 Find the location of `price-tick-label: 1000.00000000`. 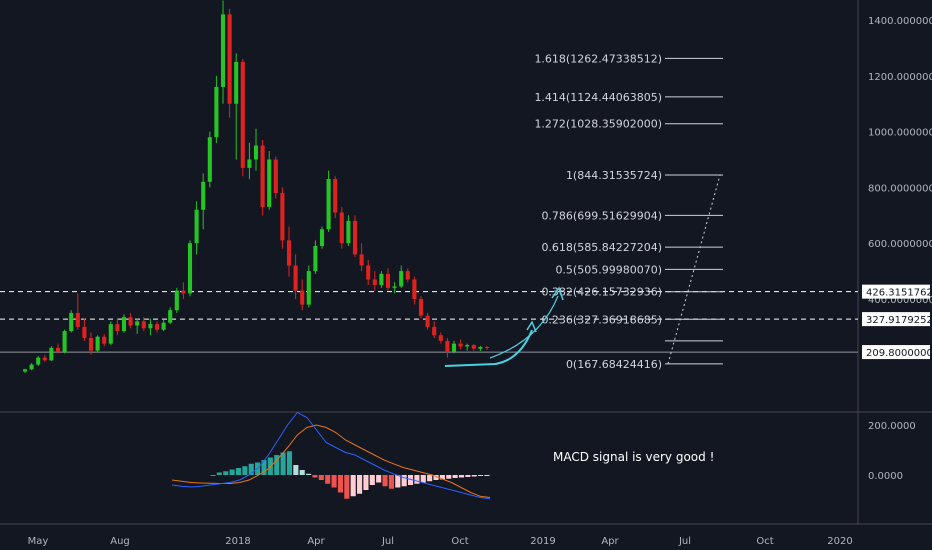

price-tick-label: 1000.00000000 is located at coordinates (900, 133).